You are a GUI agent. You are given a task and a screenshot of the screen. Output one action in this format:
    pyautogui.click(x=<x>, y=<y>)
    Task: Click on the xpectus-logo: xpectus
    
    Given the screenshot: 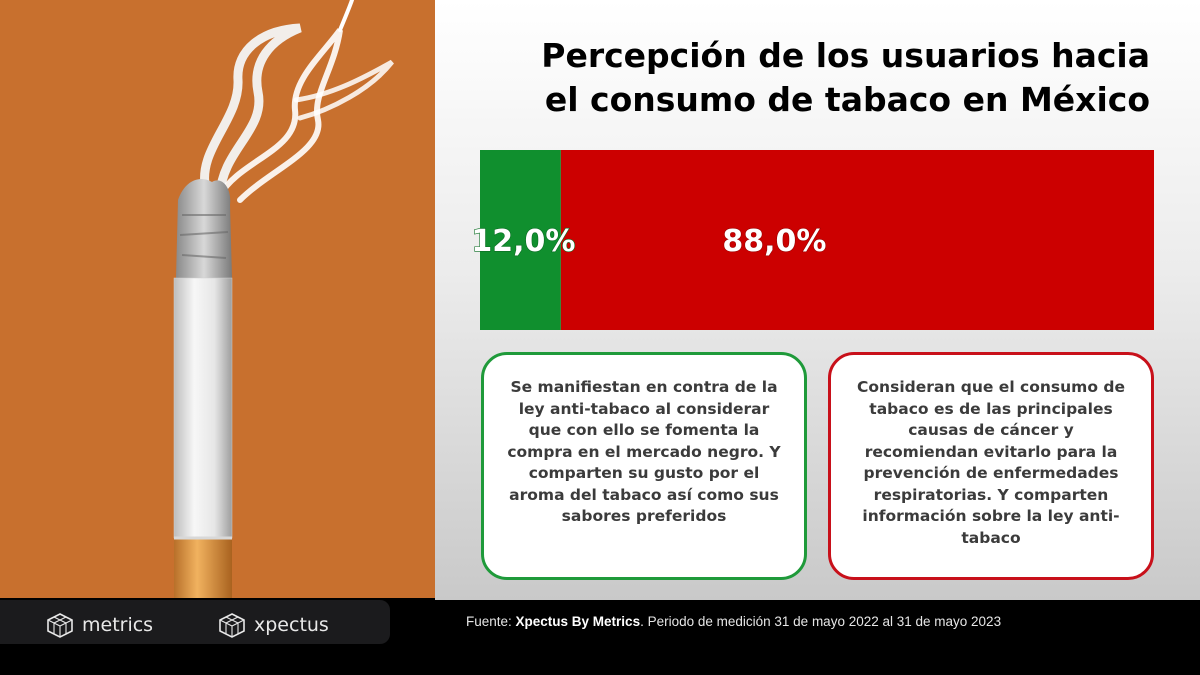 What is the action you would take?
    pyautogui.click(x=273, y=625)
    